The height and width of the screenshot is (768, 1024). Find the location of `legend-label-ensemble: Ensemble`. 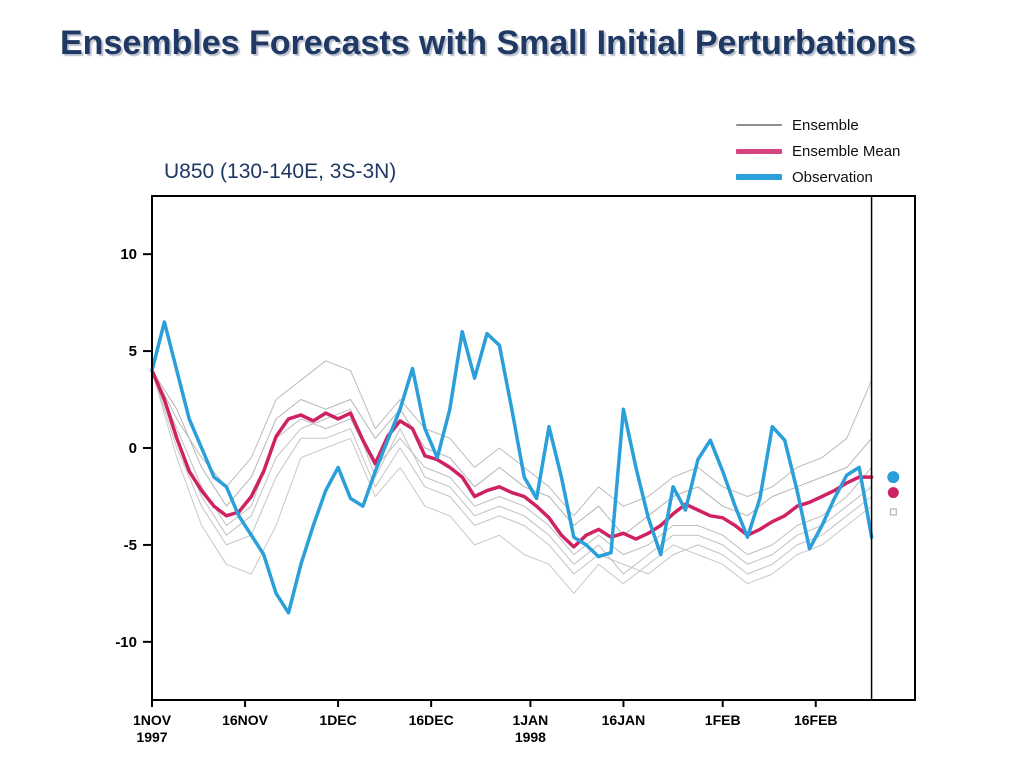

legend-label-ensemble: Ensemble is located at coordinates (825, 125).